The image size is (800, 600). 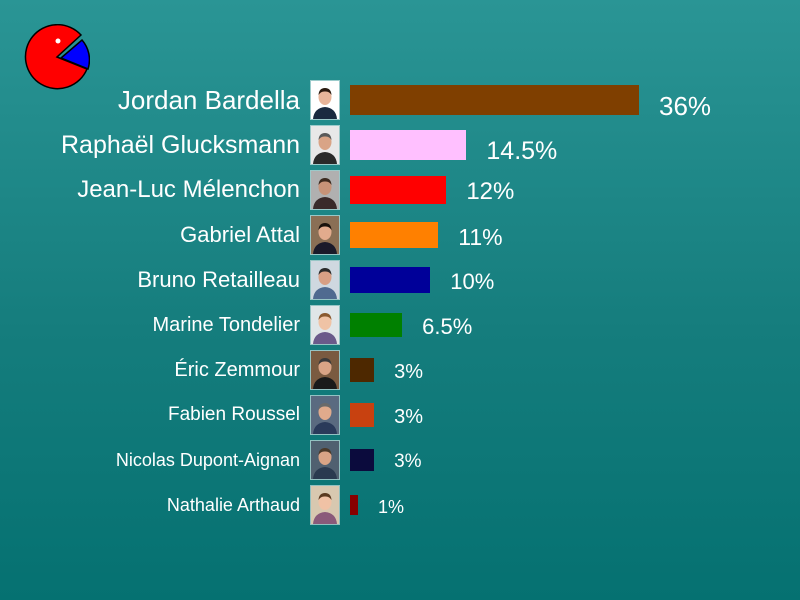 What do you see at coordinates (447, 326) in the screenshot?
I see `value-label: 6.5%` at bounding box center [447, 326].